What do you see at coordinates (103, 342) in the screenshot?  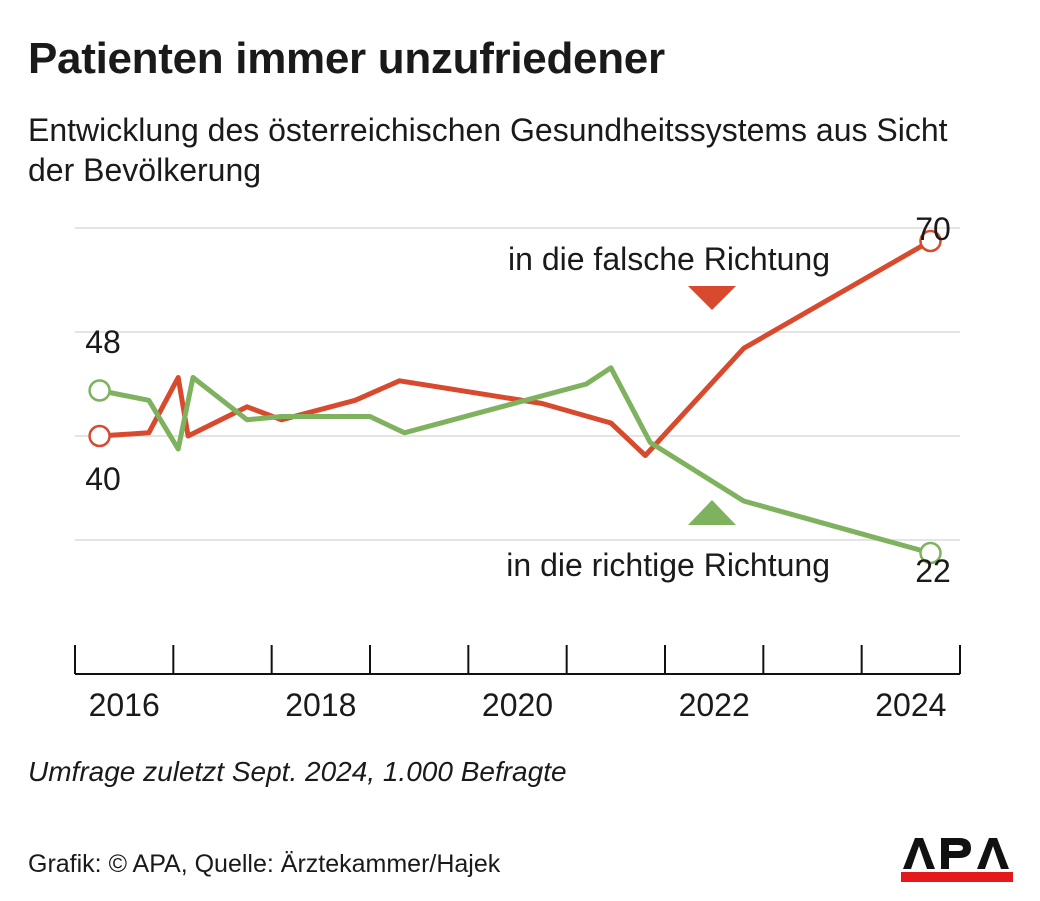 I see `start-value-label-right: 48` at bounding box center [103, 342].